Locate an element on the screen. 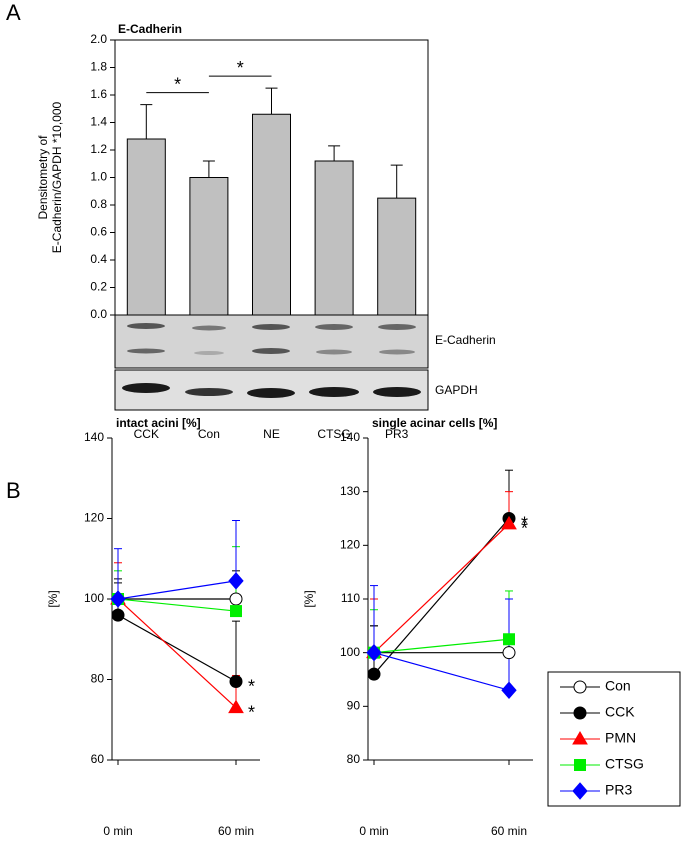 Image resolution: width=693 pixels, height=845 pixels. blot-e-cadherin is located at coordinates (271, 341).